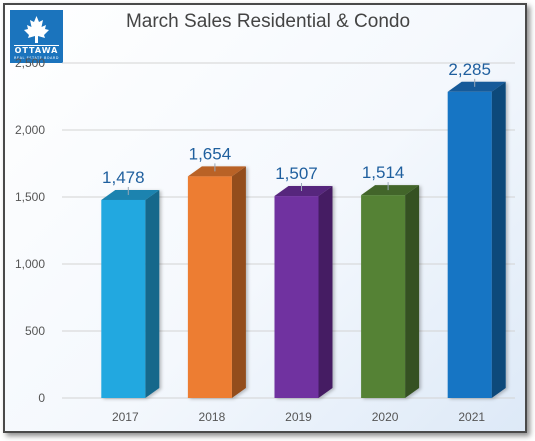 The image size is (535, 441). What do you see at coordinates (36, 50) in the screenshot?
I see `logo-word: OTTAWA` at bounding box center [36, 50].